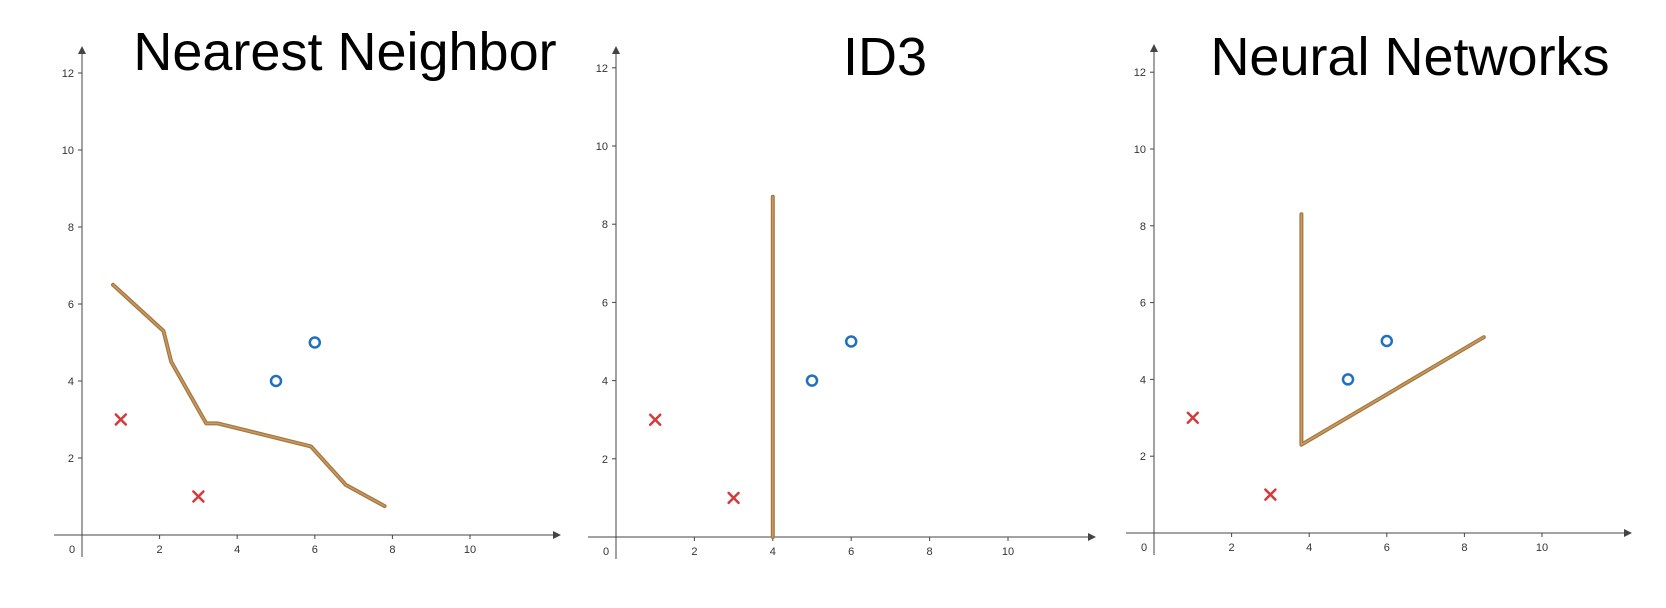 This screenshot has width=1666, height=608. What do you see at coordinates (344, 52) in the screenshot?
I see `chart-title: Nearest Neighbor` at bounding box center [344, 52].